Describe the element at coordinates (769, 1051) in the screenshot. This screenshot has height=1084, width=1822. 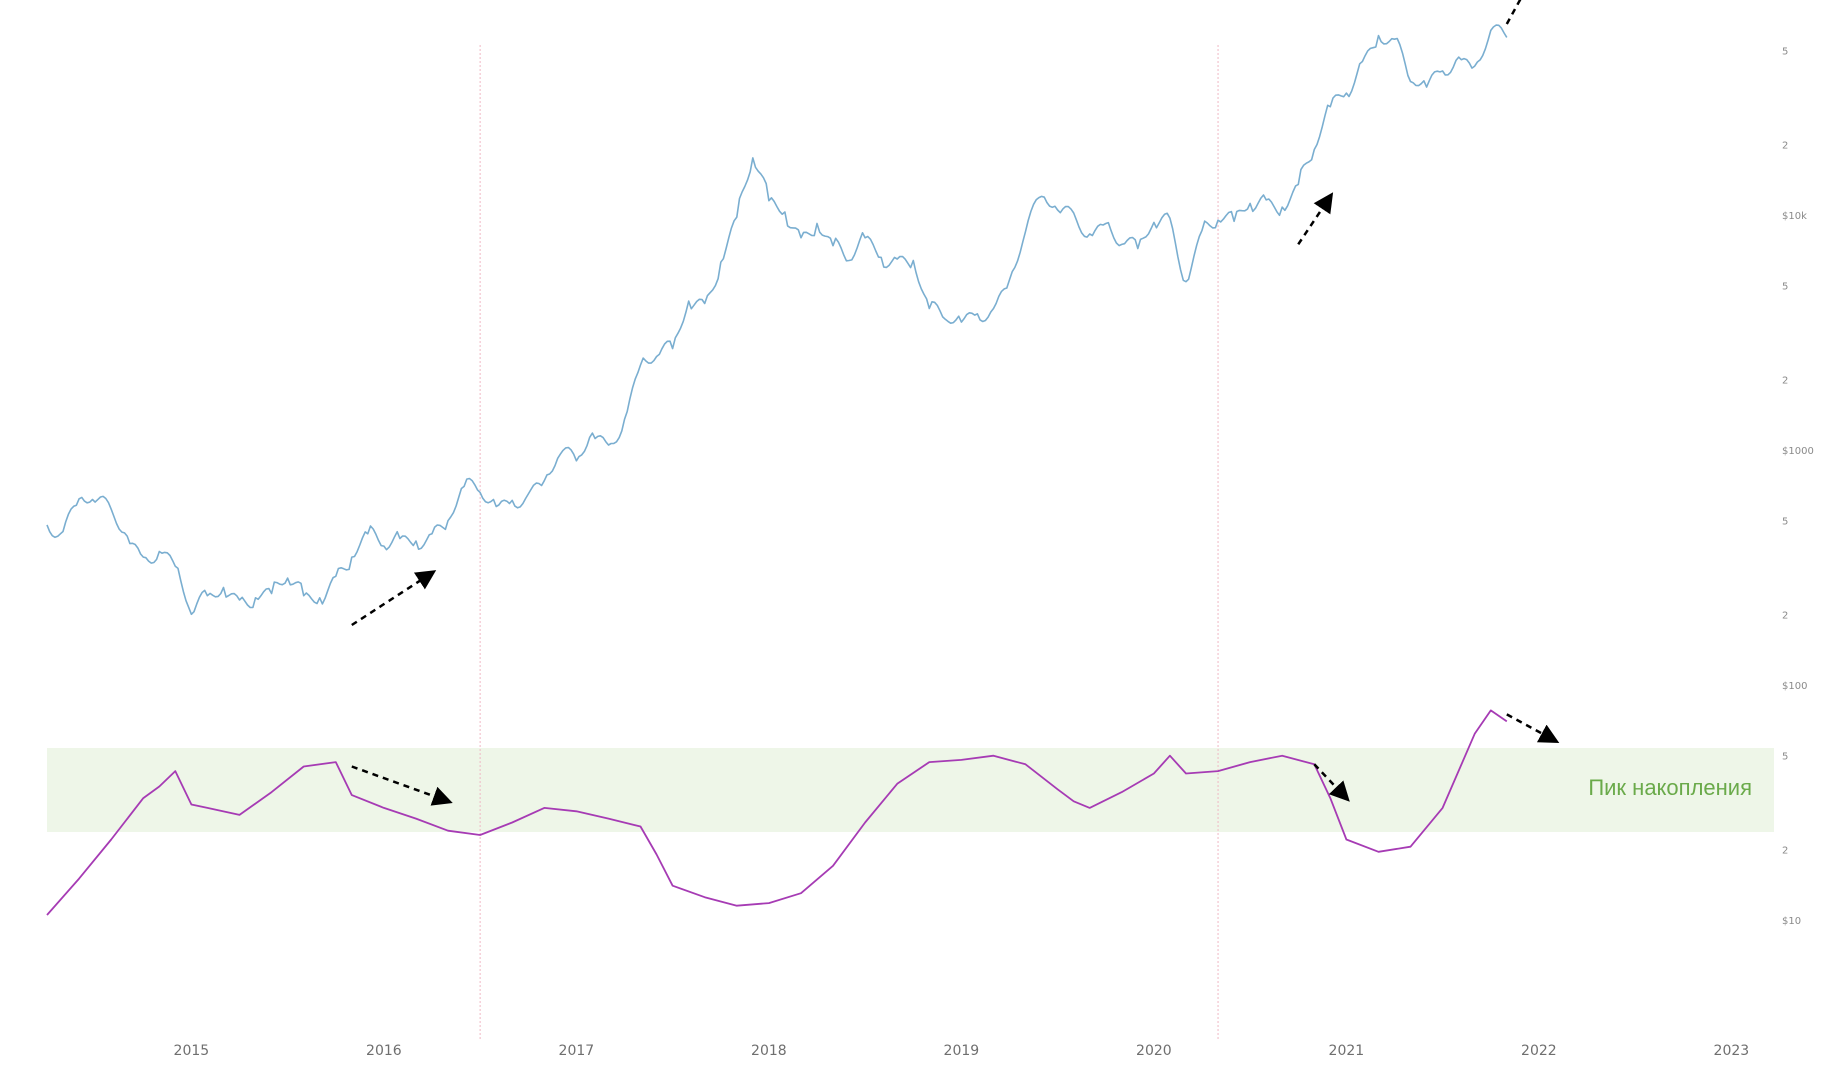
I see `x-tick-label: 2018` at that location.